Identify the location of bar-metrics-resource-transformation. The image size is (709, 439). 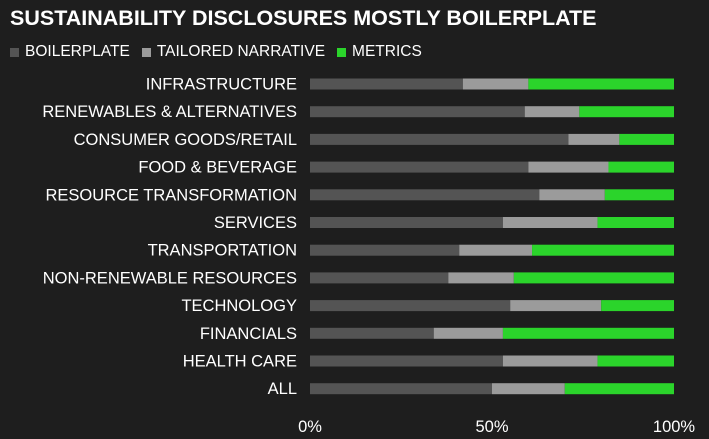
(639, 195).